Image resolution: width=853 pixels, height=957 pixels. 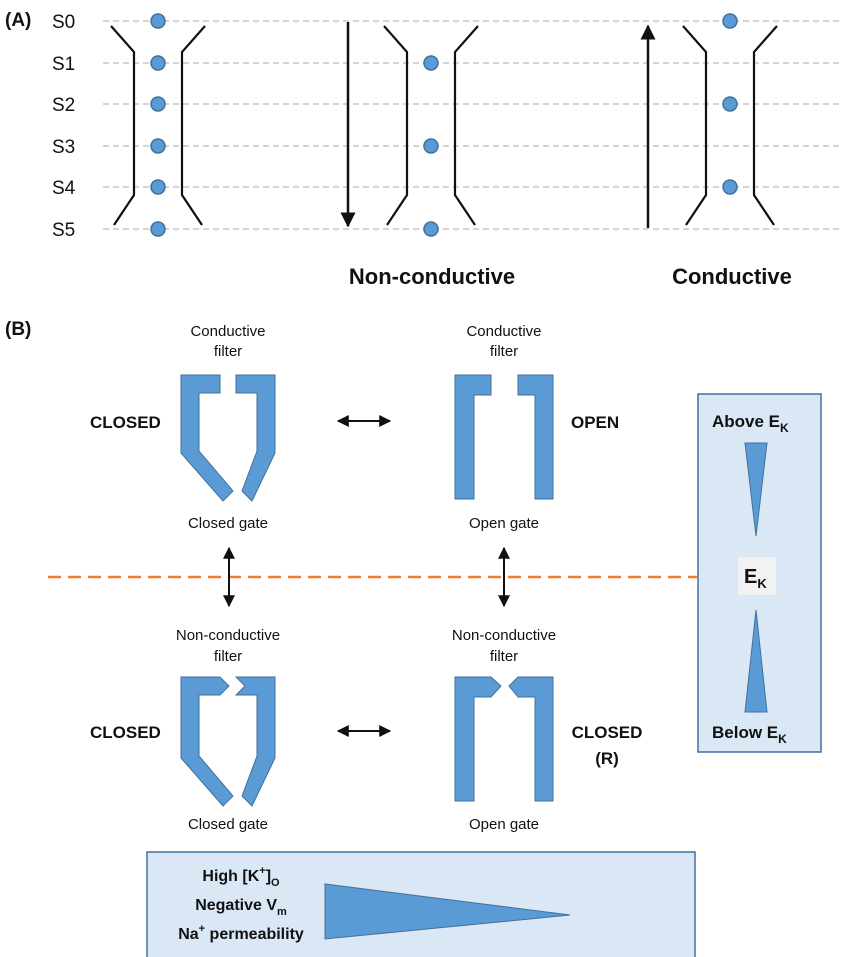 I want to click on filter-label-tr-2: filter, so click(x=504, y=351).